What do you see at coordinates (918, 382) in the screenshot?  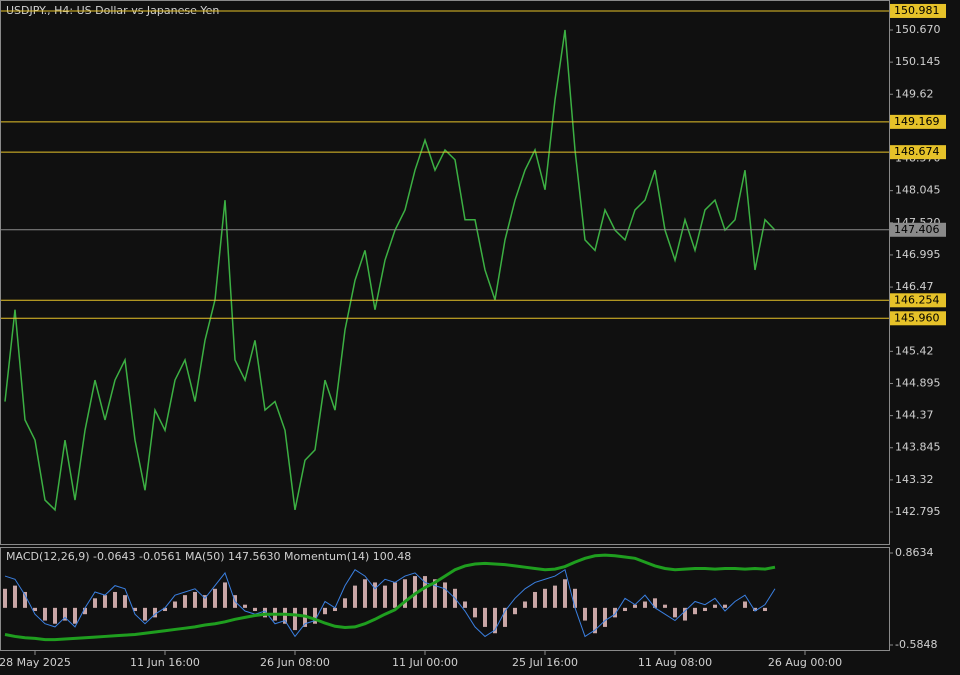 I see `y-tick-label: 144.895` at bounding box center [918, 382].